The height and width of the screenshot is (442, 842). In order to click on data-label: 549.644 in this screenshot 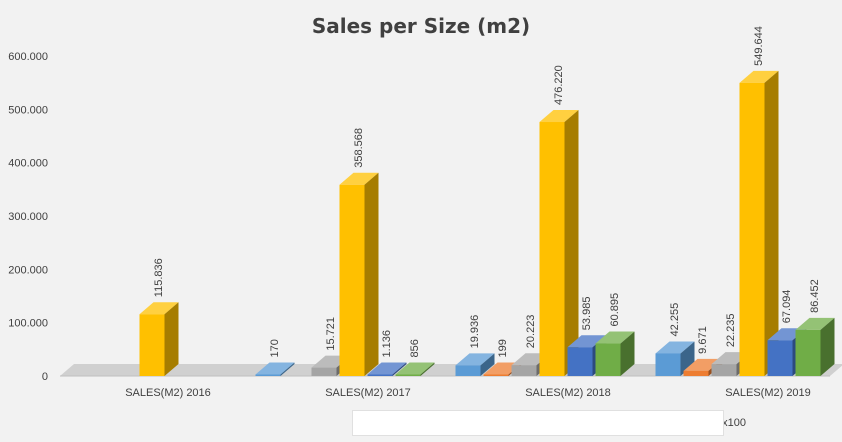, I will do `click(759, 46)`.